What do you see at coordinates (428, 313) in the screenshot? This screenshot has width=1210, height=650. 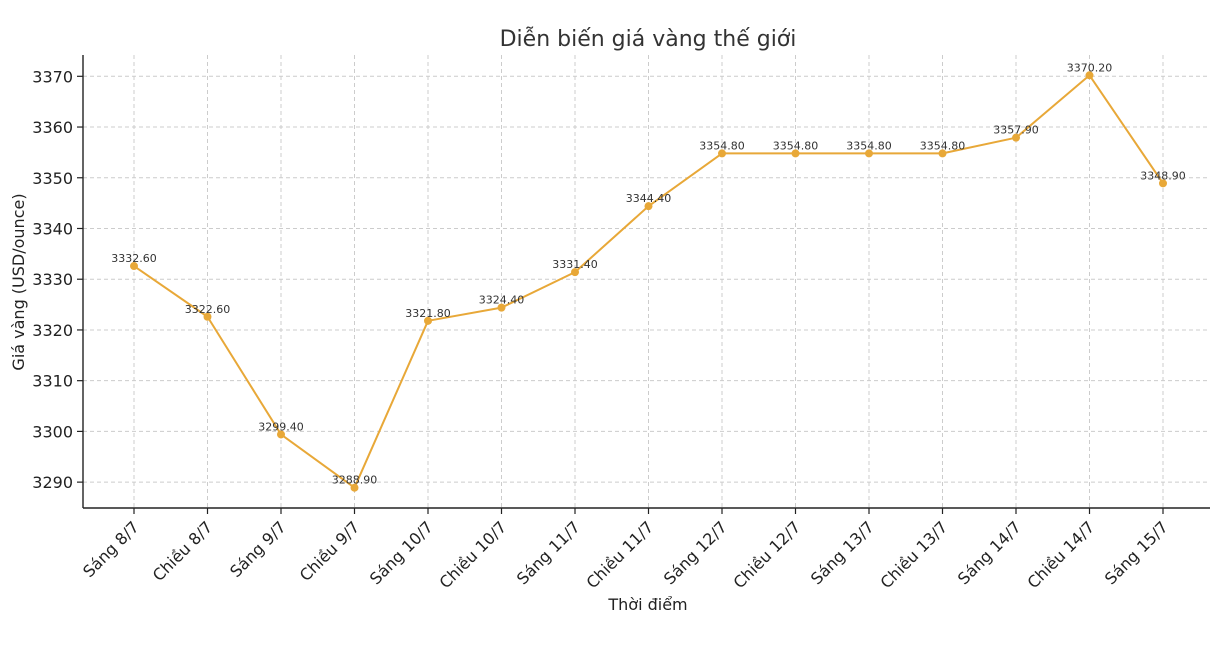 I see `data-label: 3321.80` at bounding box center [428, 313].